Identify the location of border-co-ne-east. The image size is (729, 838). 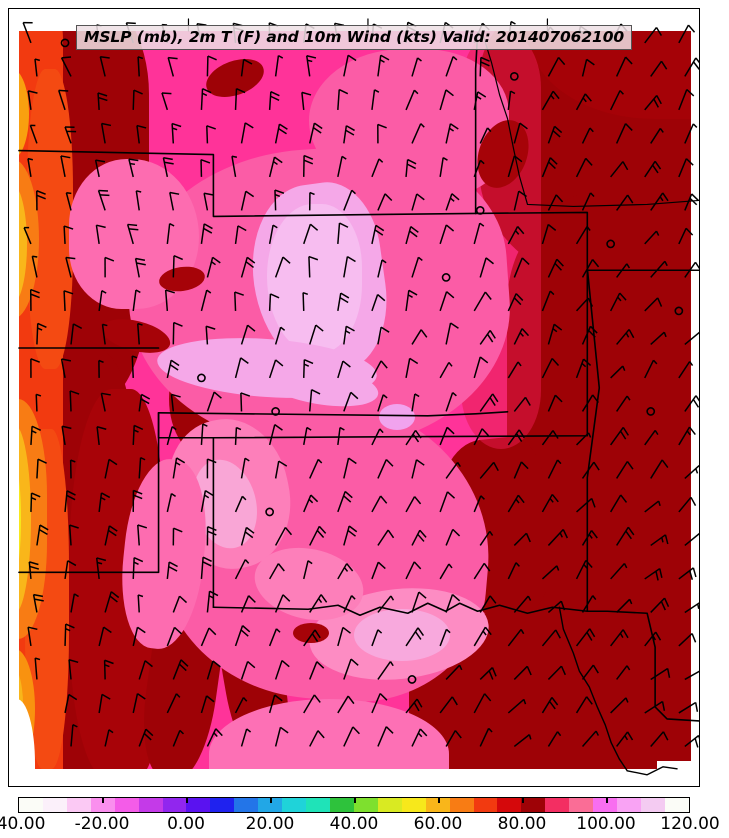
(476, 123).